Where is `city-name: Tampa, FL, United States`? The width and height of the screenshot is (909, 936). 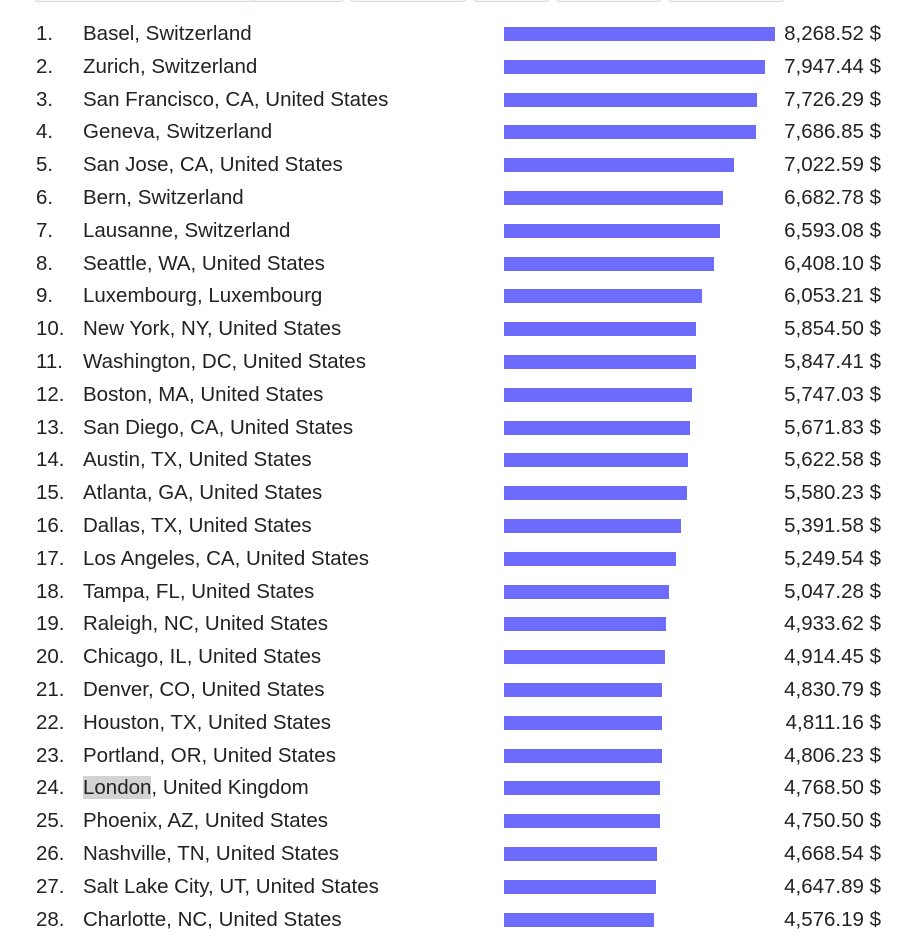
city-name: Tampa, FL, United States is located at coordinates (199, 591).